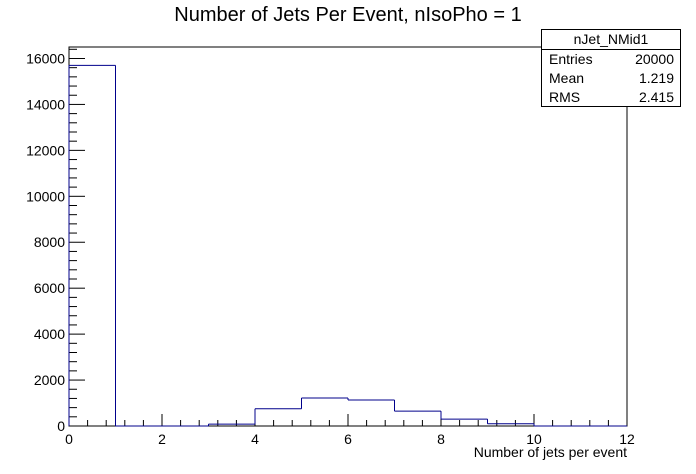 The height and width of the screenshot is (474, 696). What do you see at coordinates (348, 439) in the screenshot?
I see `x-tick-label: 6` at bounding box center [348, 439].